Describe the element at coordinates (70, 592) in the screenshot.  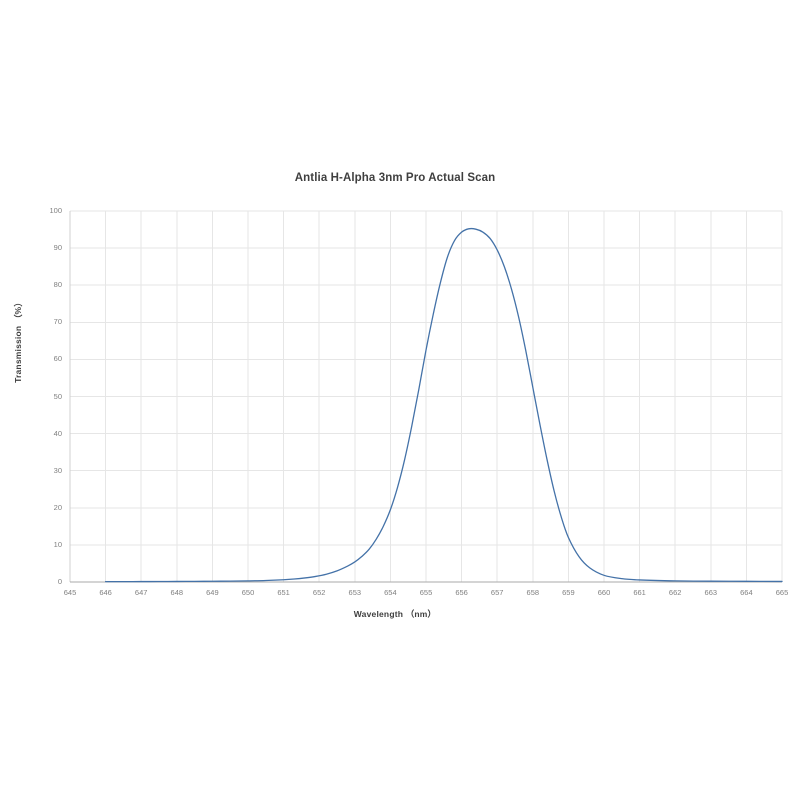
I see `x-tick-label: 645` at that location.